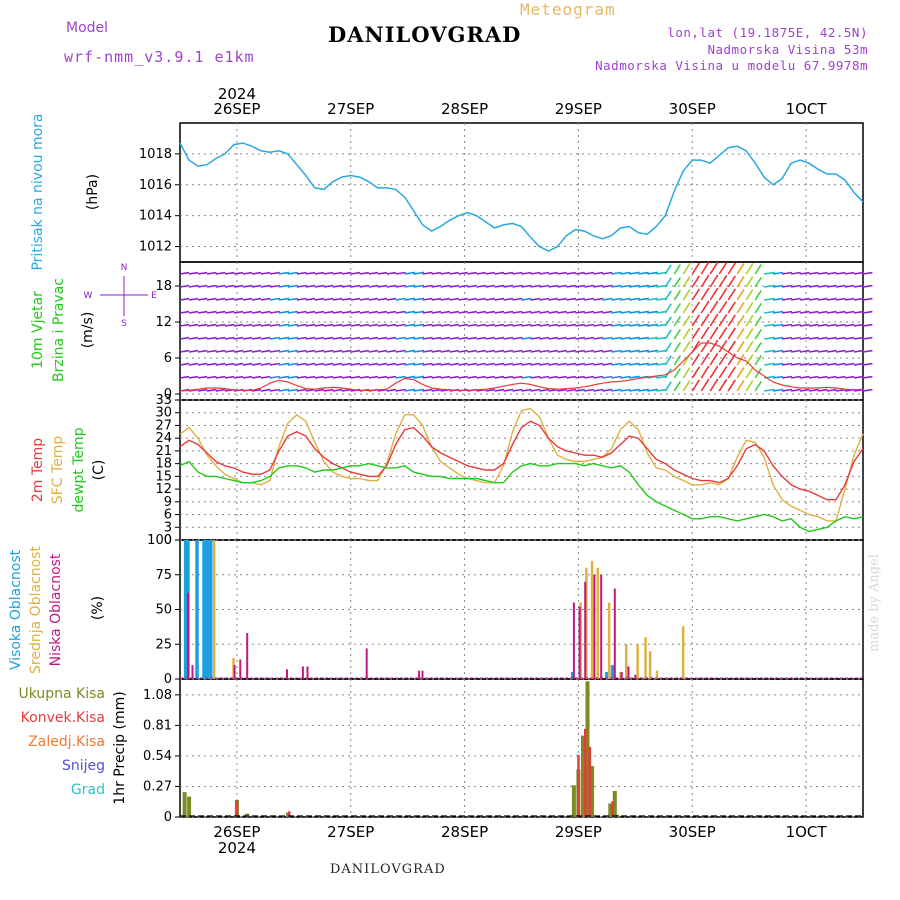 Image resolution: width=900 pixels, height=900 pixels. I want to click on dewpoint-line, so click(521, 496).